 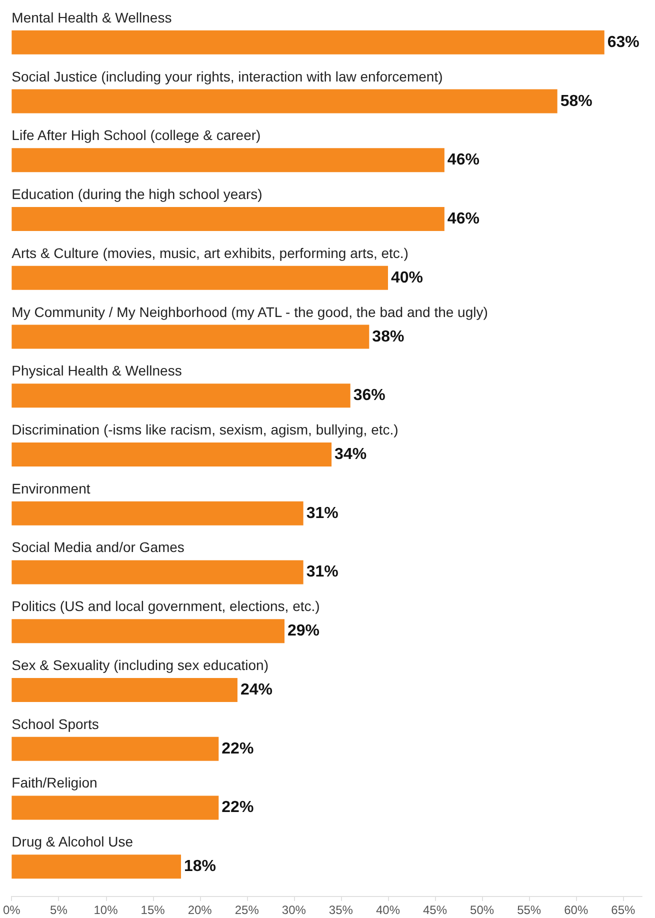 What do you see at coordinates (51, 488) in the screenshot?
I see `y-tick-label: Environment` at bounding box center [51, 488].